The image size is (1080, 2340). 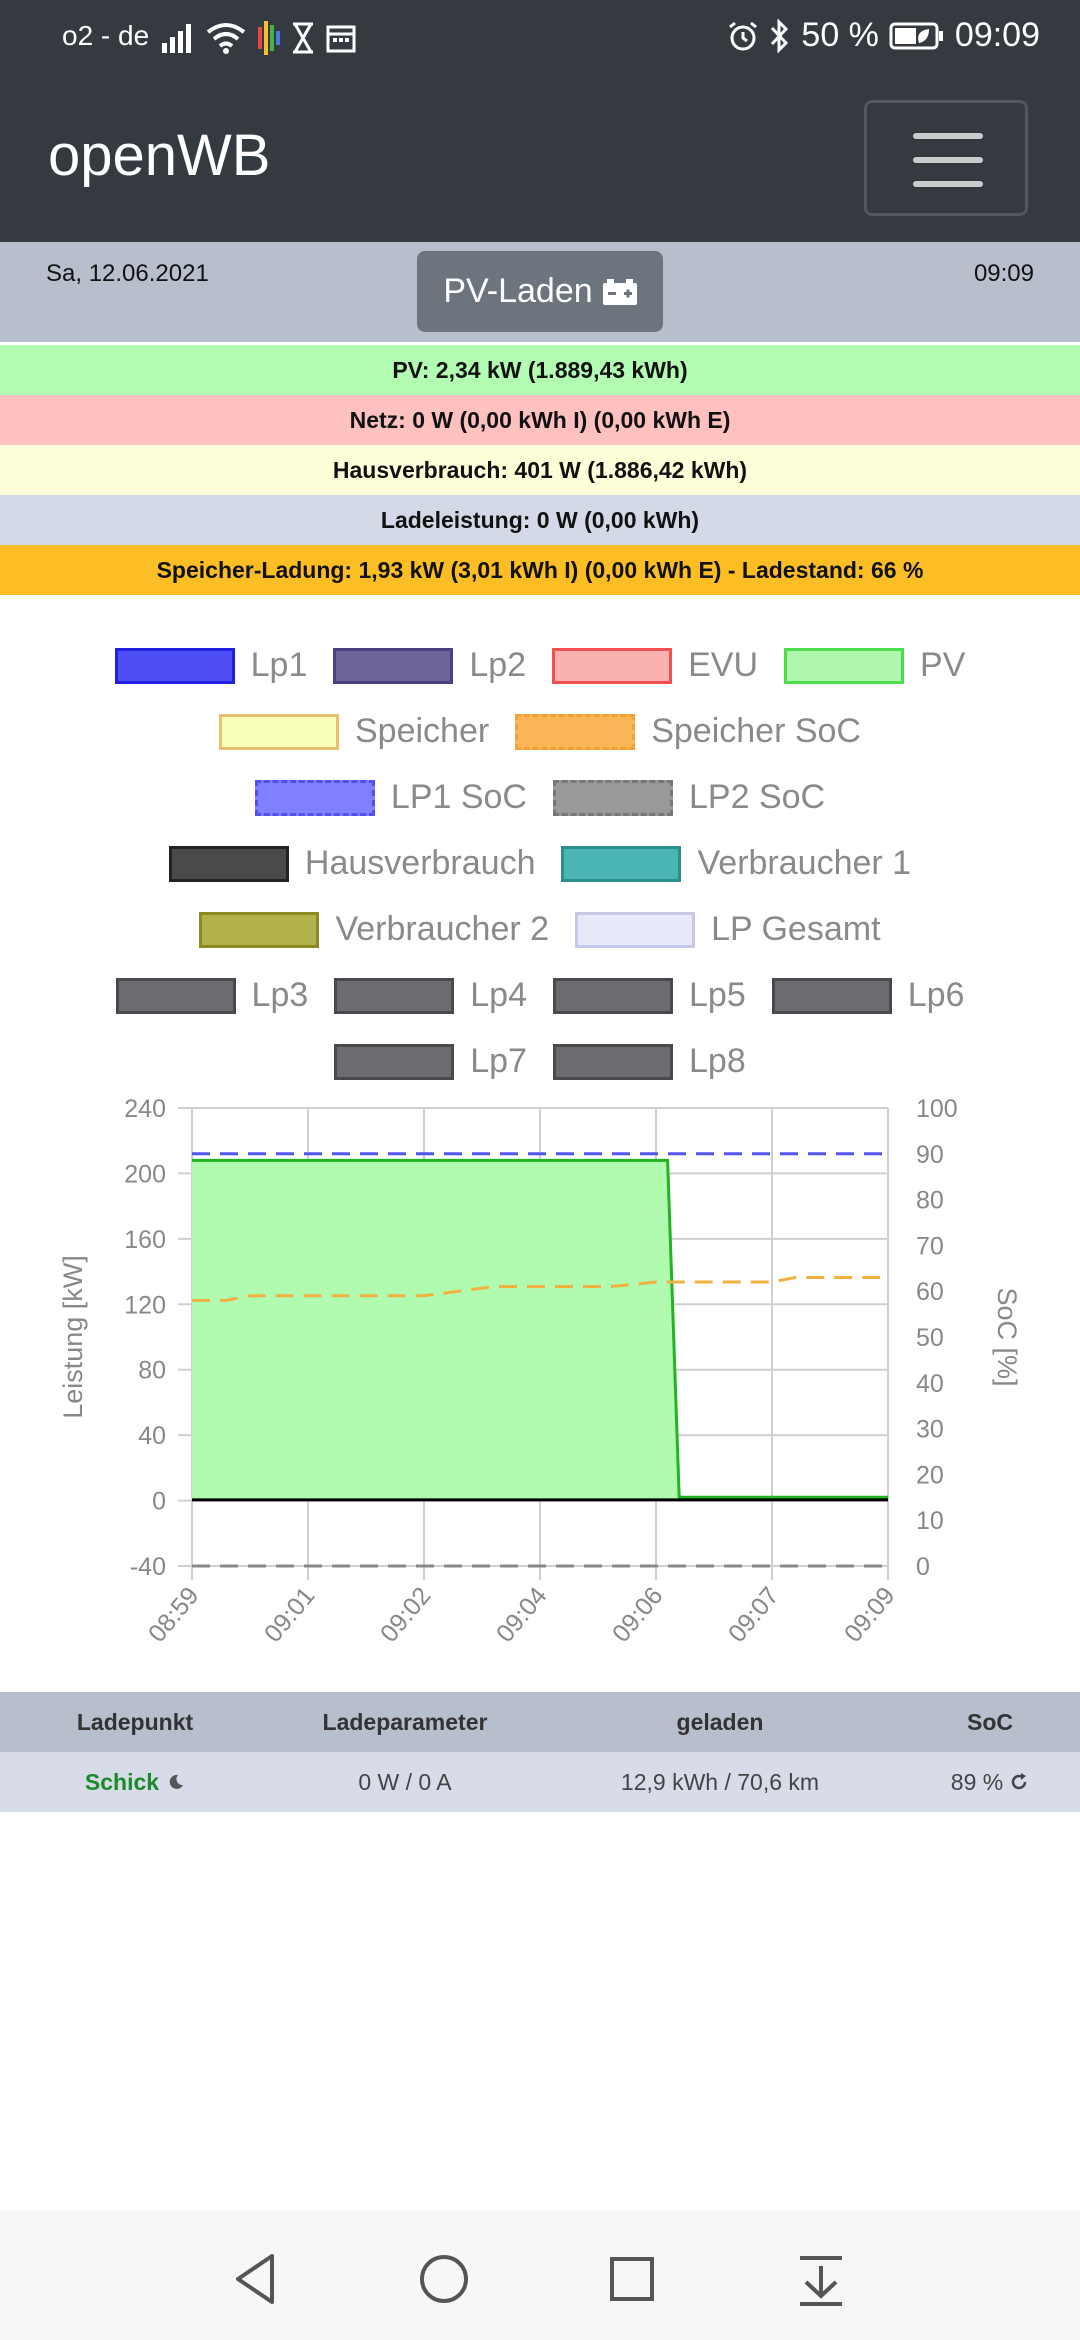 What do you see at coordinates (780, 35) in the screenshot?
I see `bluetooth-icon` at bounding box center [780, 35].